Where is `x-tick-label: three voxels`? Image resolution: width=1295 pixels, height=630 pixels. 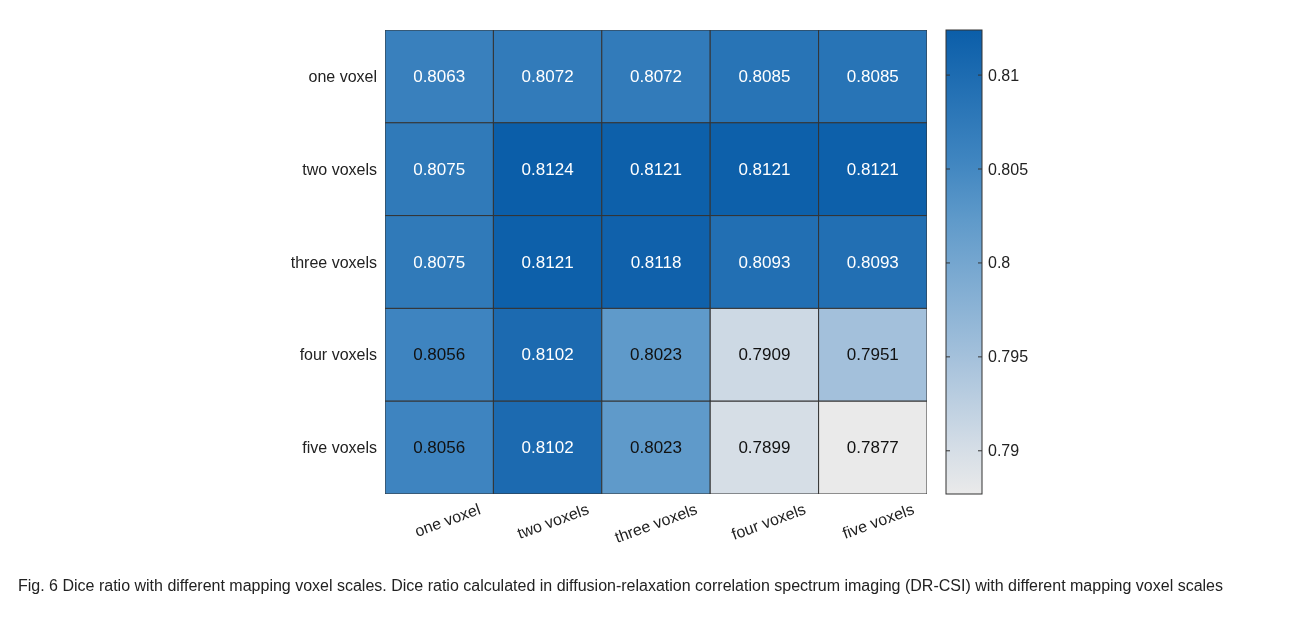
x-tick-label: three voxels is located at coordinates (656, 523).